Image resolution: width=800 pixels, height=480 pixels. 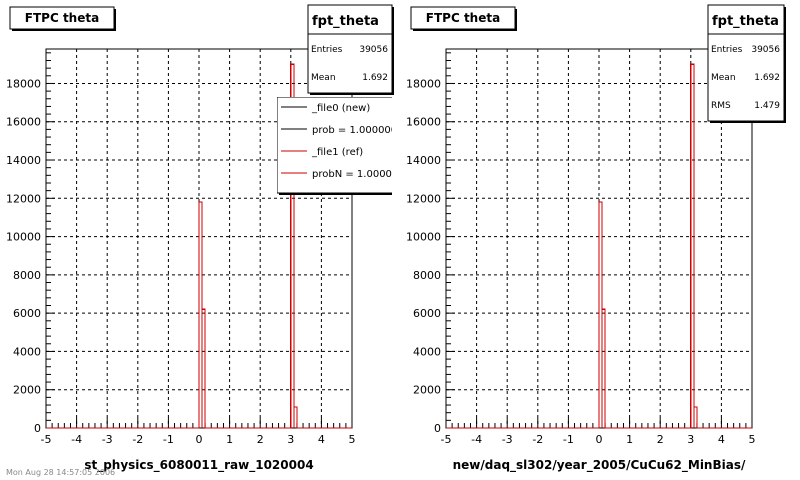 What do you see at coordinates (354, 130) in the screenshot?
I see `legend-label: prob = 1.000000` at bounding box center [354, 130].